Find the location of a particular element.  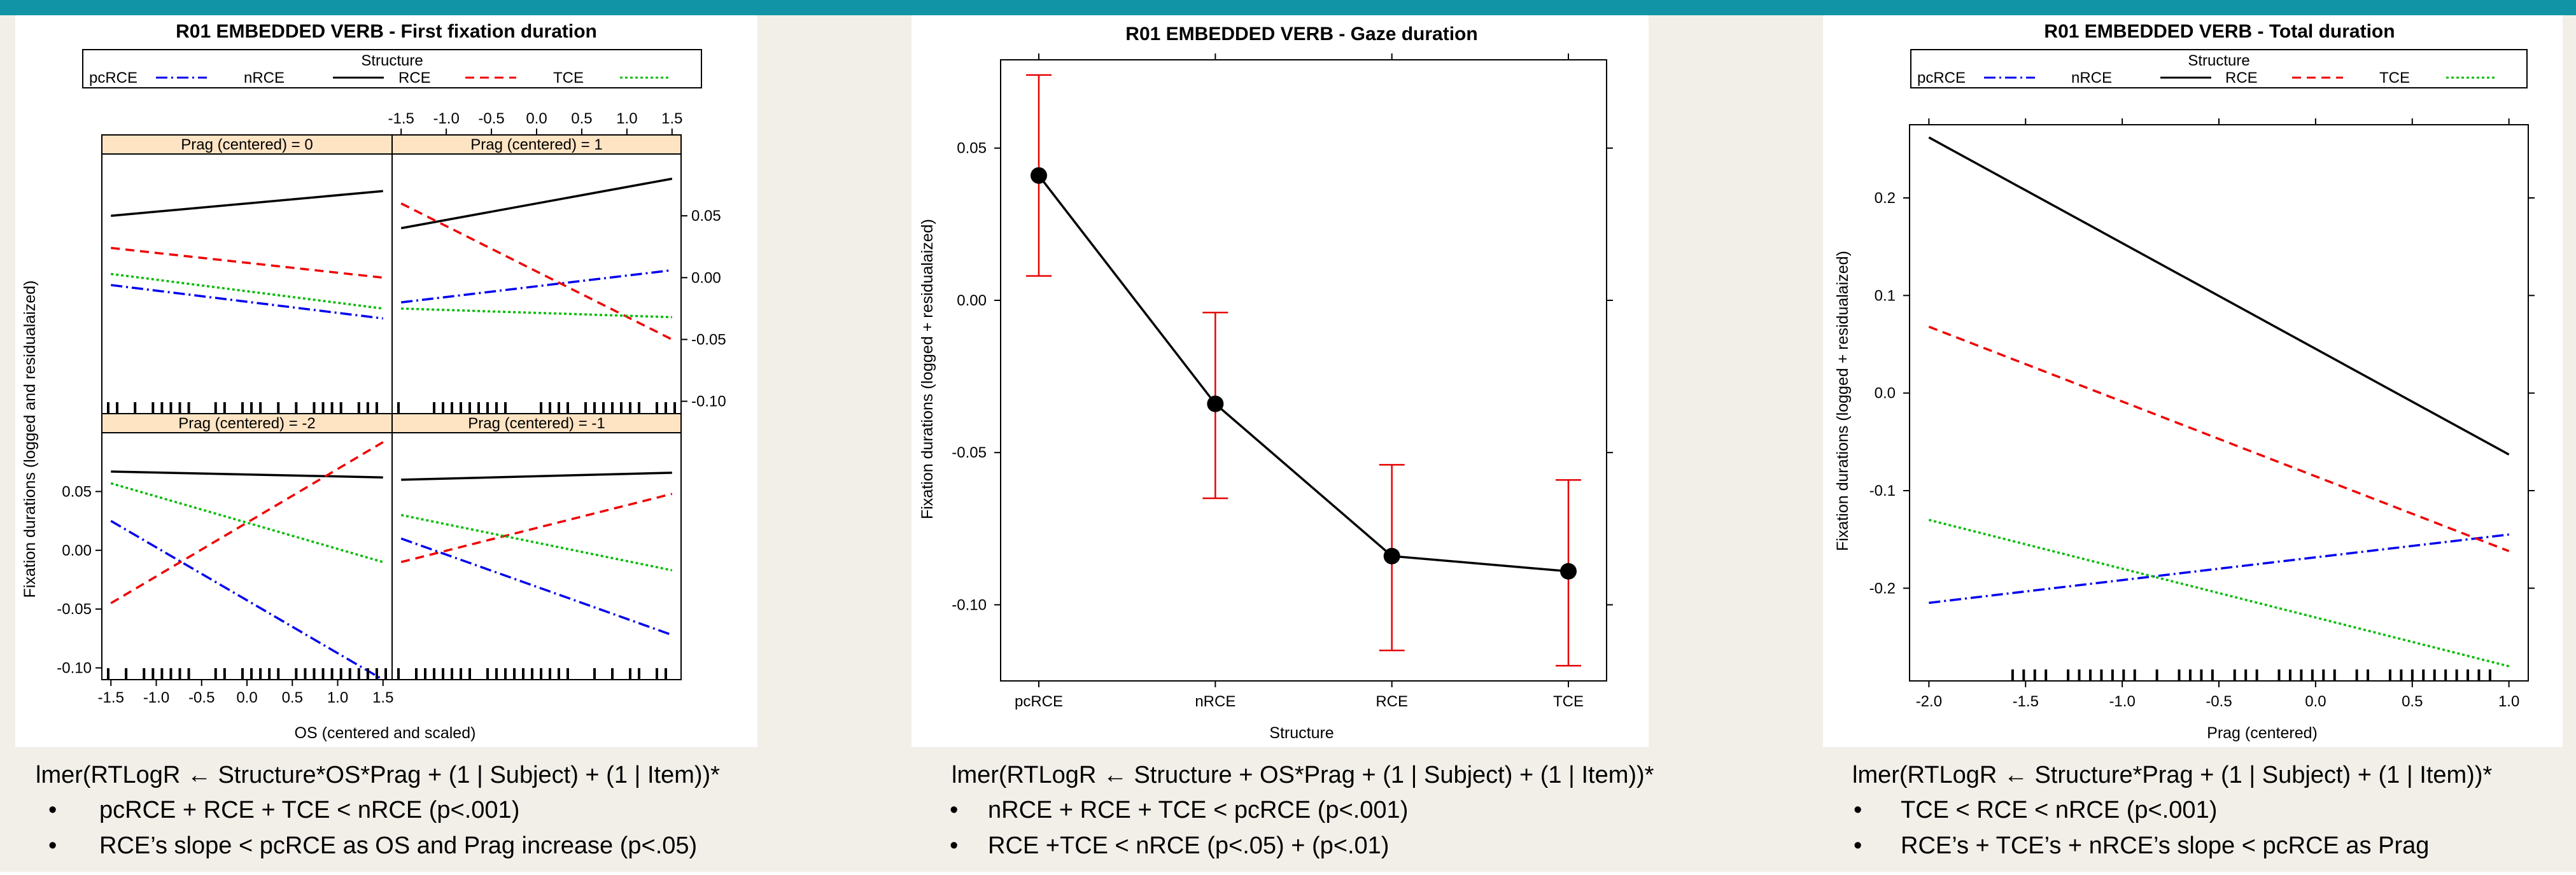

data-point-nRCE is located at coordinates (1215, 403).